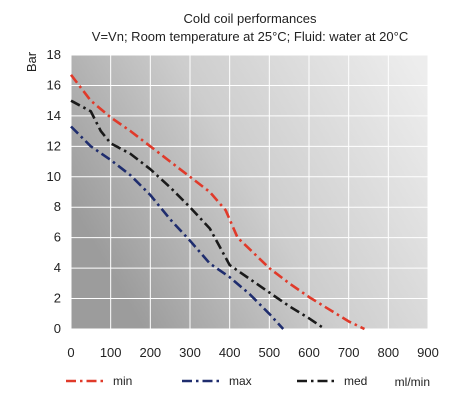  What do you see at coordinates (230, 352) in the screenshot?
I see `x-tick-label: 400` at bounding box center [230, 352].